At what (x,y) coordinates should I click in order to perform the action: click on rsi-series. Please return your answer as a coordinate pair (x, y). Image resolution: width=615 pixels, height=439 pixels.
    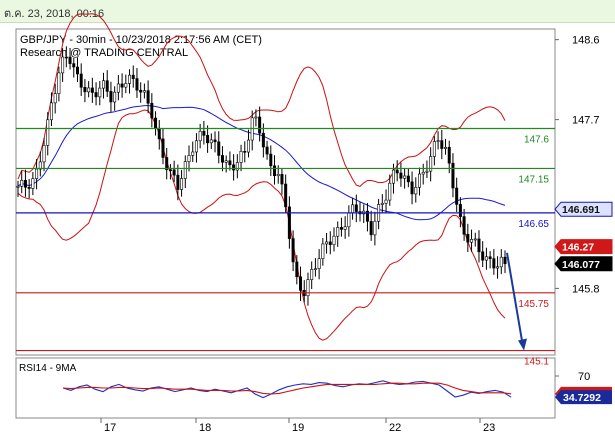
    Looking at the image, I should click on (287, 389).